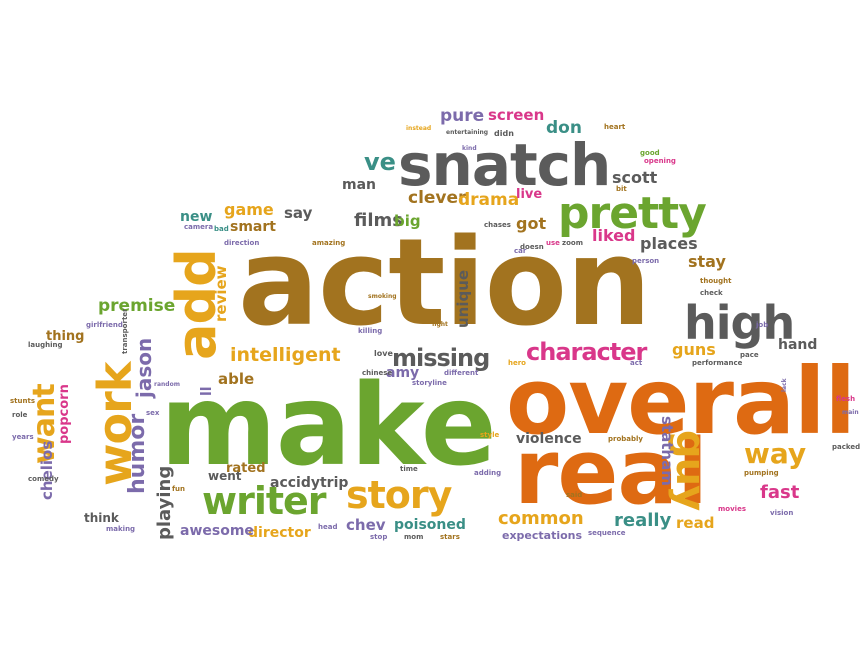 The image size is (864, 648). Describe the element at coordinates (549, 439) in the screenshot. I see `word: violence` at that location.